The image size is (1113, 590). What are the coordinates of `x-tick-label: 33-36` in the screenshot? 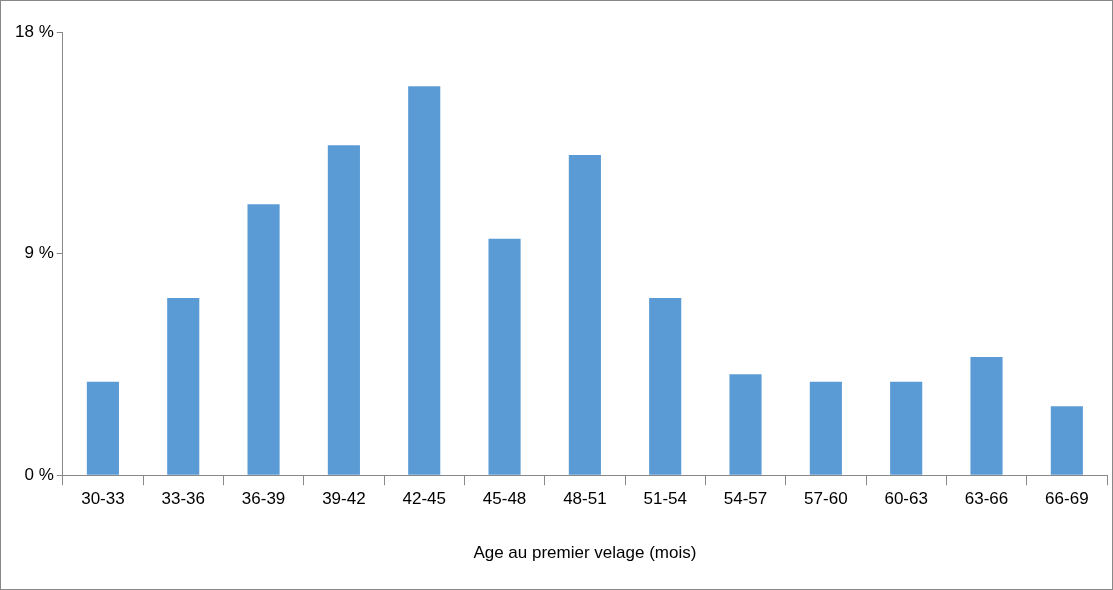 It's located at (183, 499).